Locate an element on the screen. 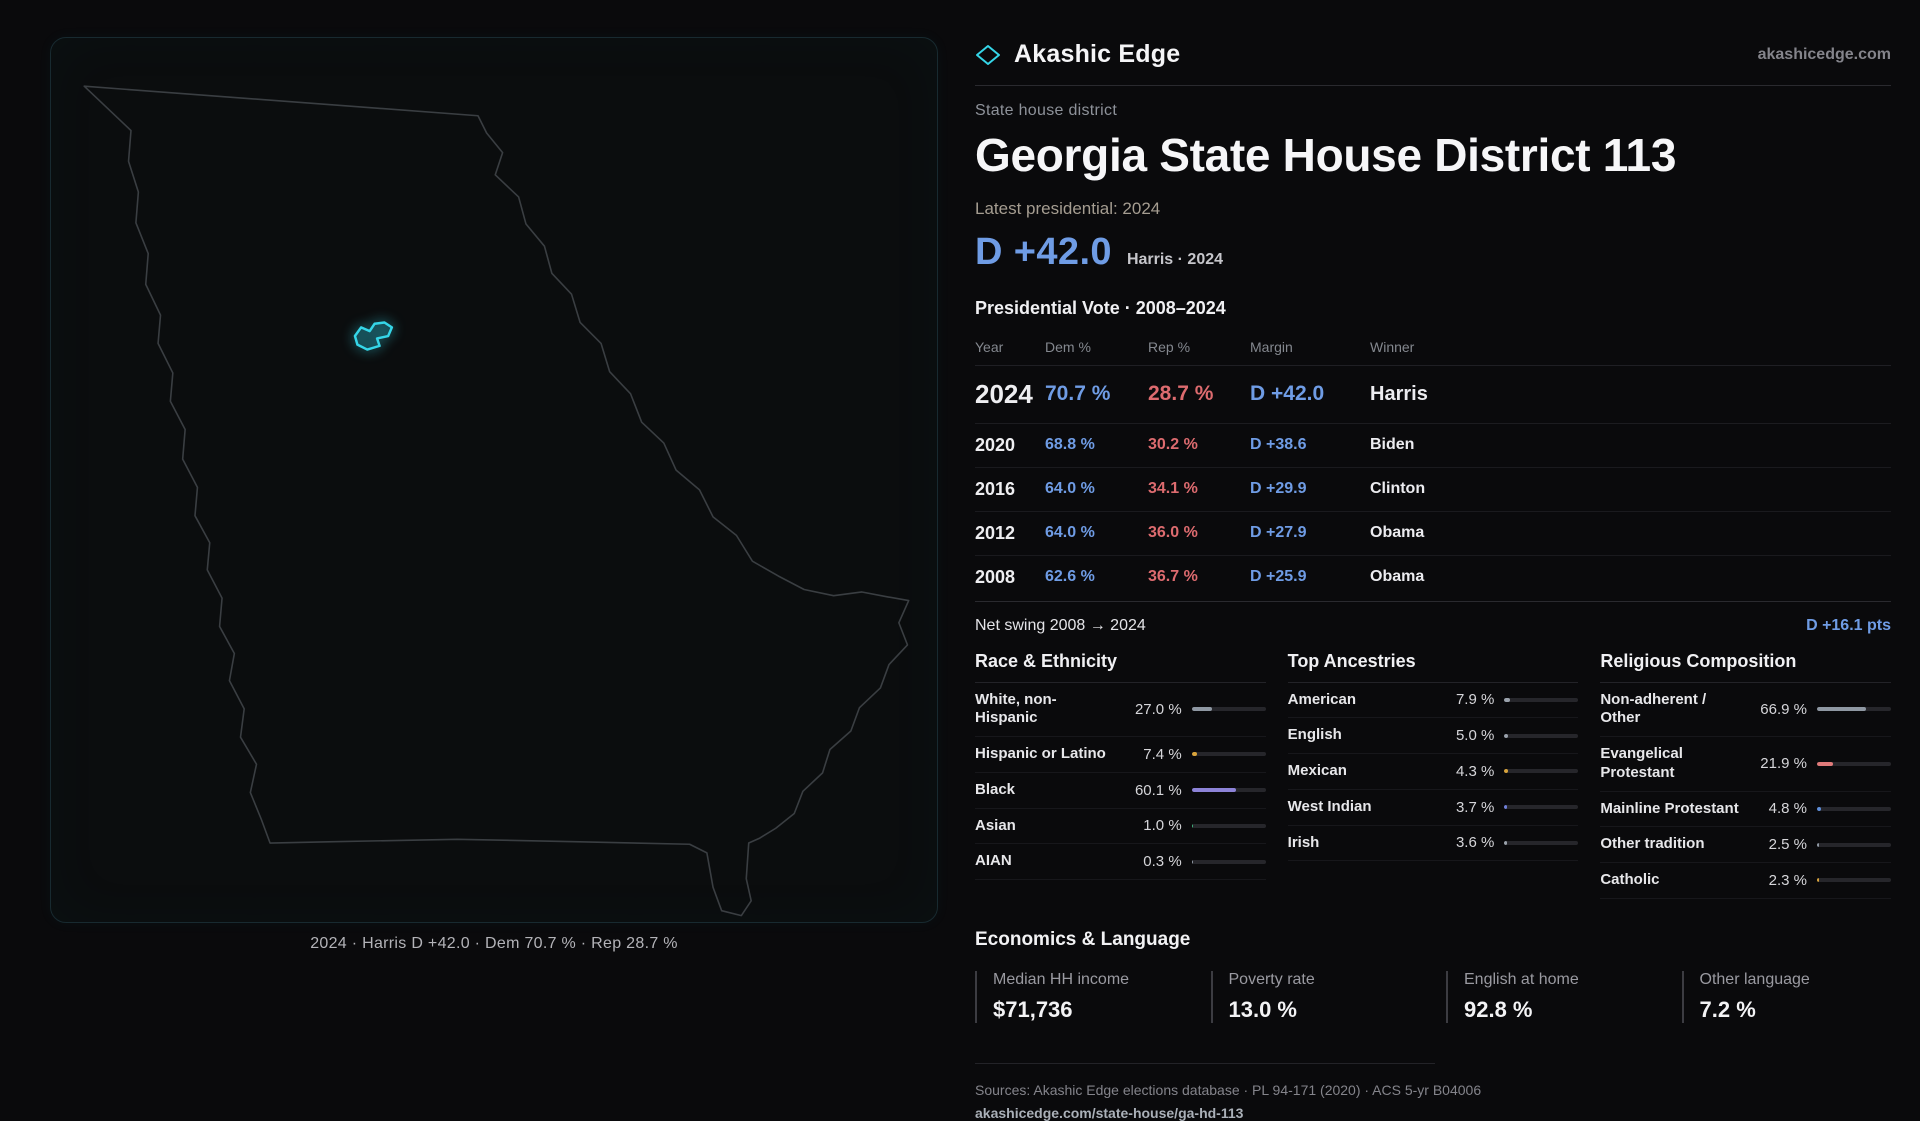  net-swing-row: Net swing 2008 → 2024 D +16.1 pts is located at coordinates (1433, 624).